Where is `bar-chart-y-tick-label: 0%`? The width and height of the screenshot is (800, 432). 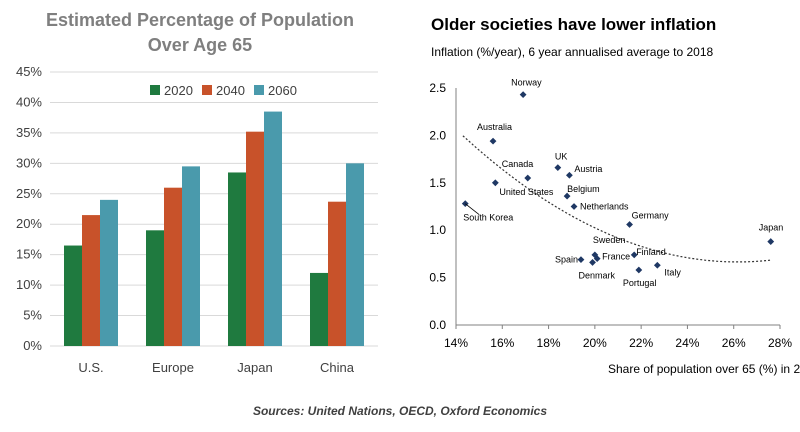
bar-chart-y-tick-label: 0% is located at coordinates (32, 345).